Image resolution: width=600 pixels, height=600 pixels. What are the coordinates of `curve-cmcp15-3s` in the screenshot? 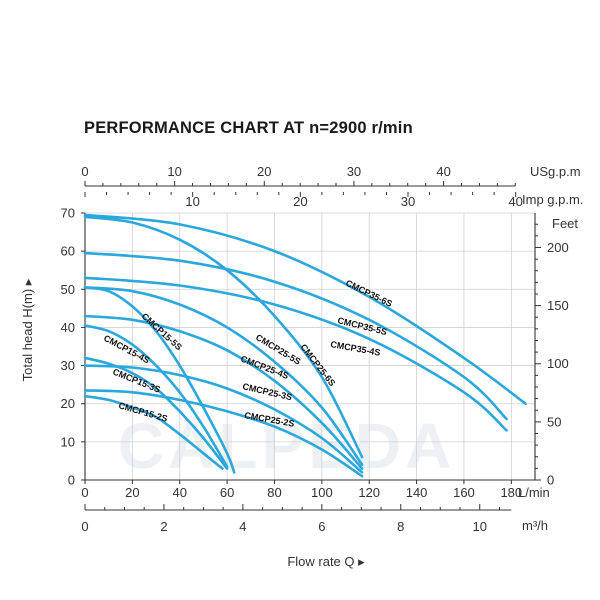 It's located at (156, 413).